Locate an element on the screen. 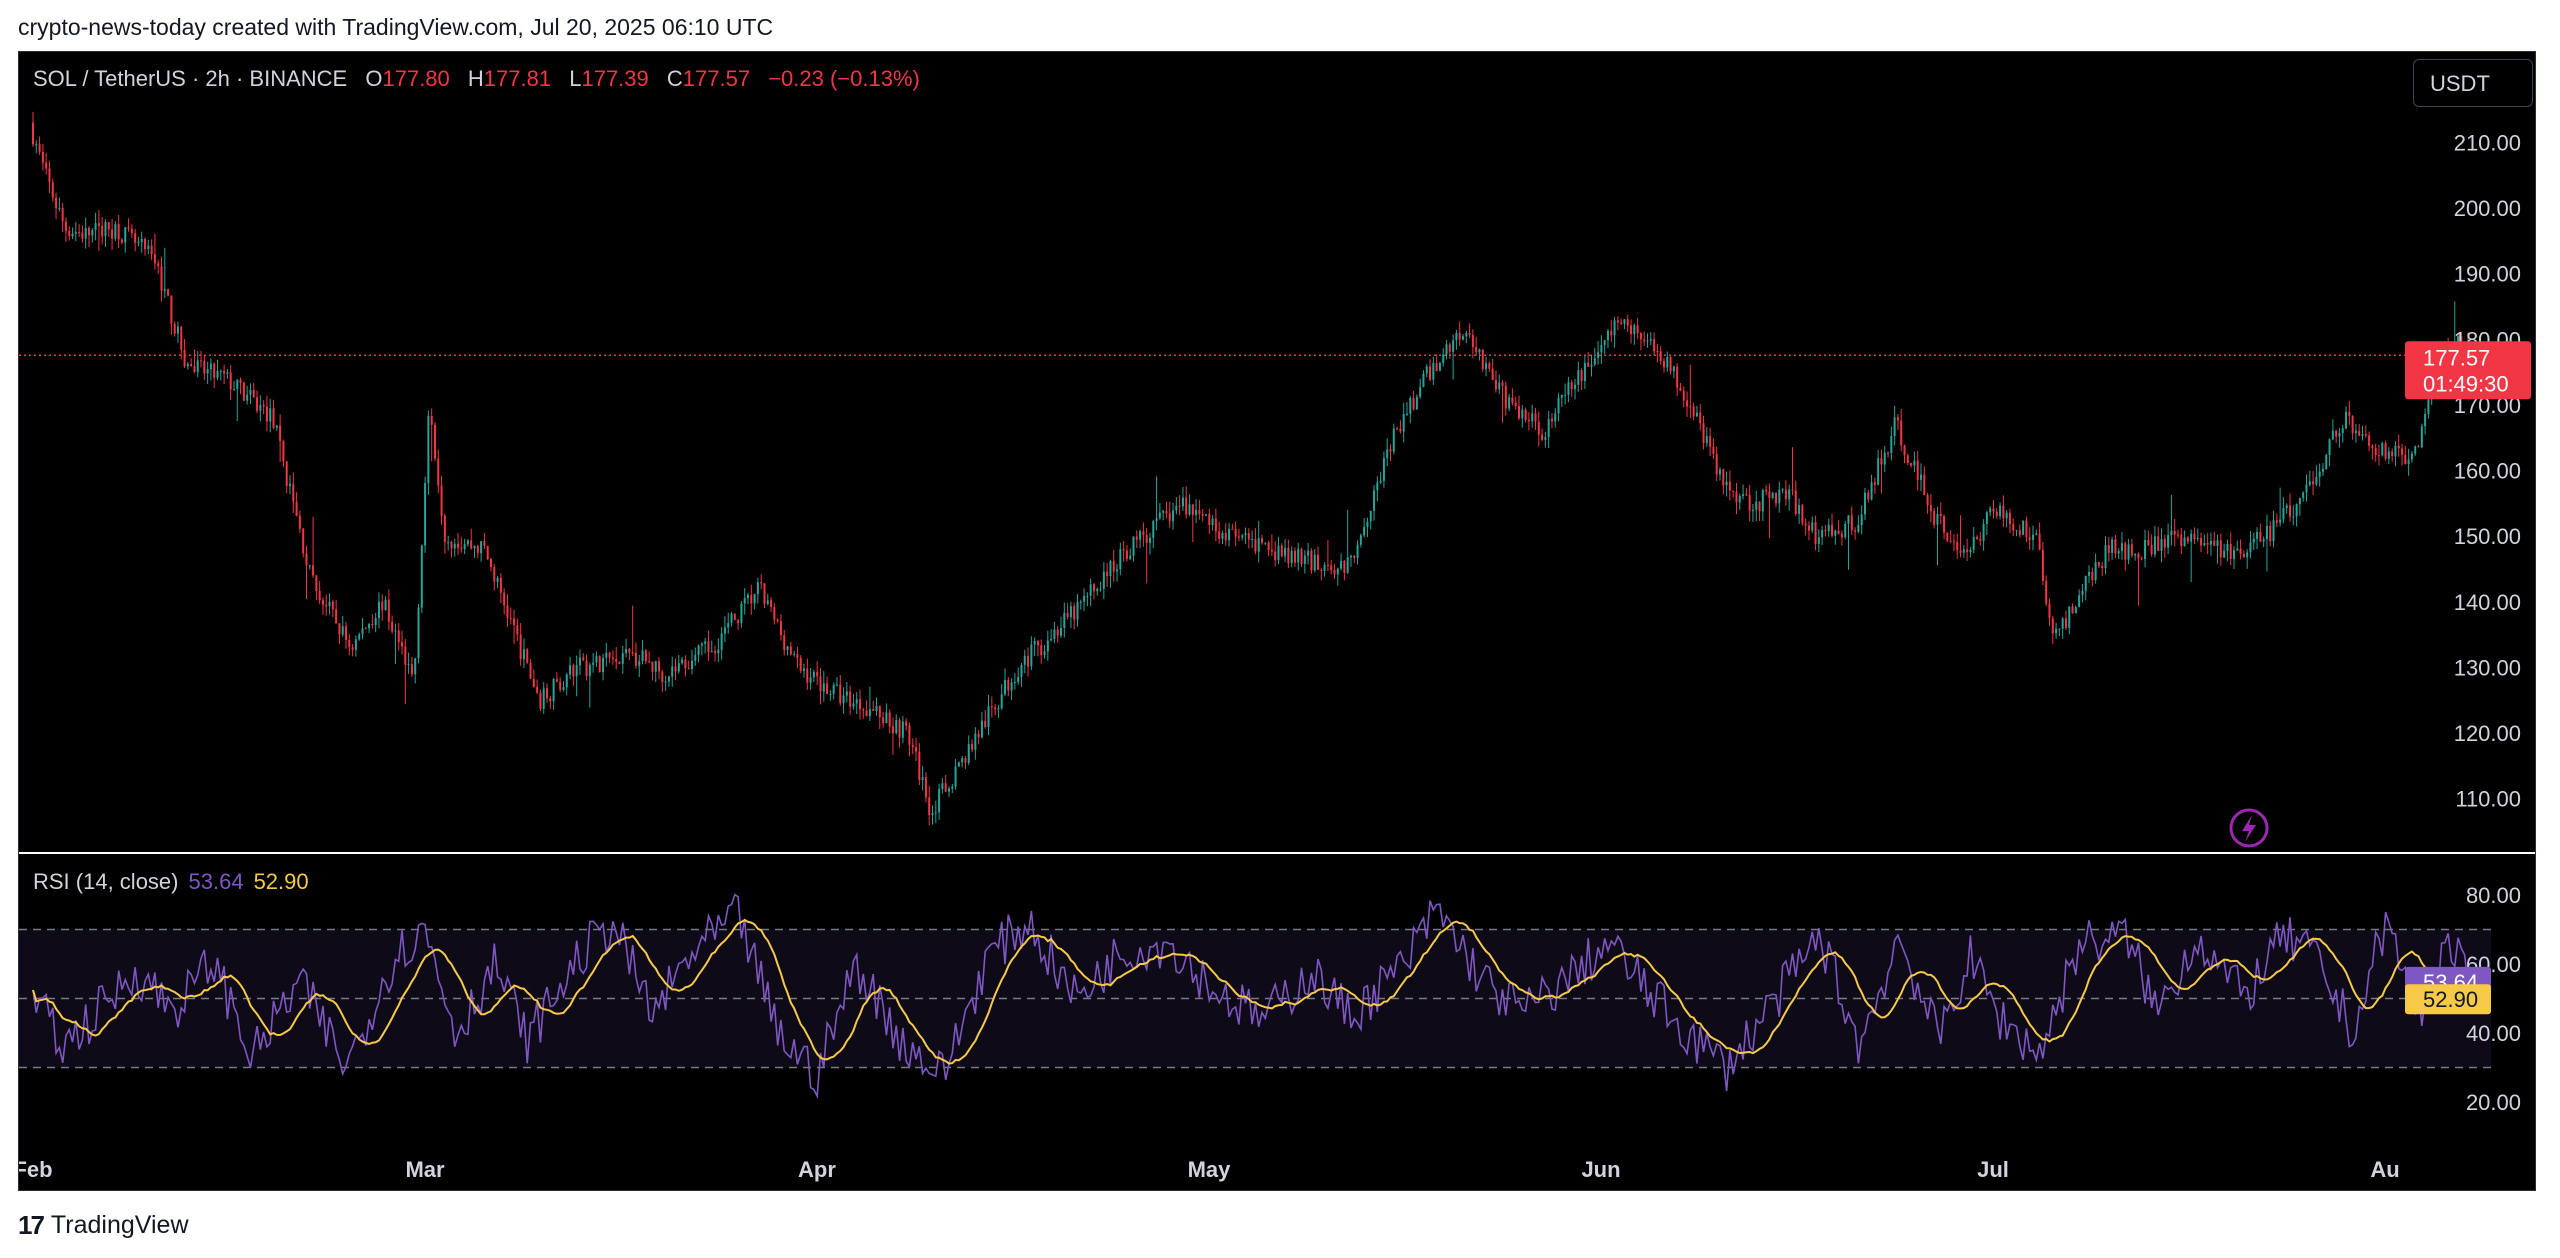 Image resolution: width=2560 pixels, height=1258 pixels. time-tick-label: May is located at coordinates (1210, 1169).